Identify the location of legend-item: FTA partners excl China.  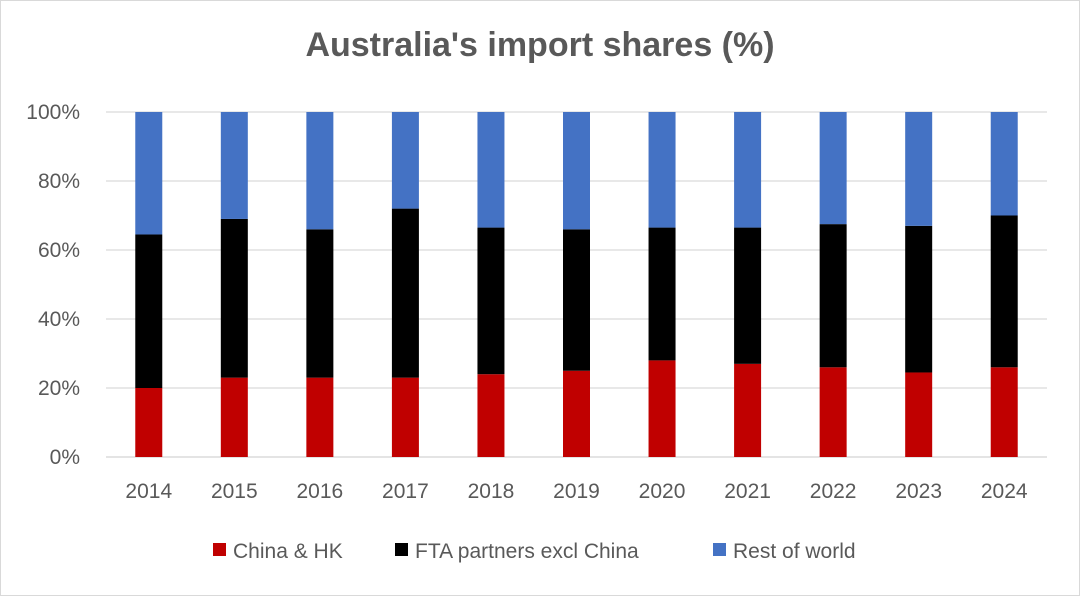
(517, 551).